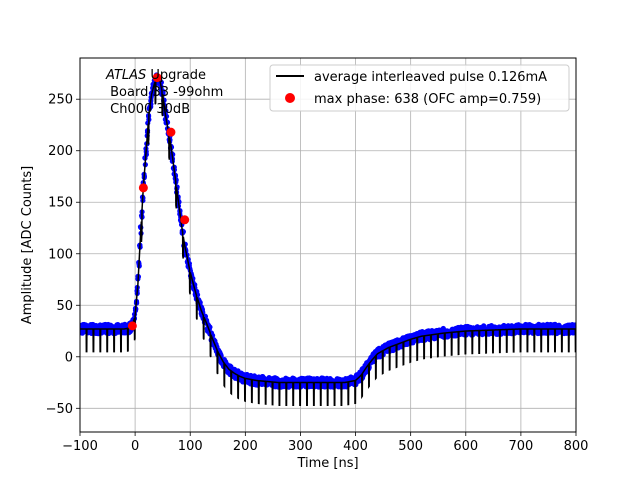  Describe the element at coordinates (290, 98) in the screenshot. I see `legend-marker-swatch` at that location.